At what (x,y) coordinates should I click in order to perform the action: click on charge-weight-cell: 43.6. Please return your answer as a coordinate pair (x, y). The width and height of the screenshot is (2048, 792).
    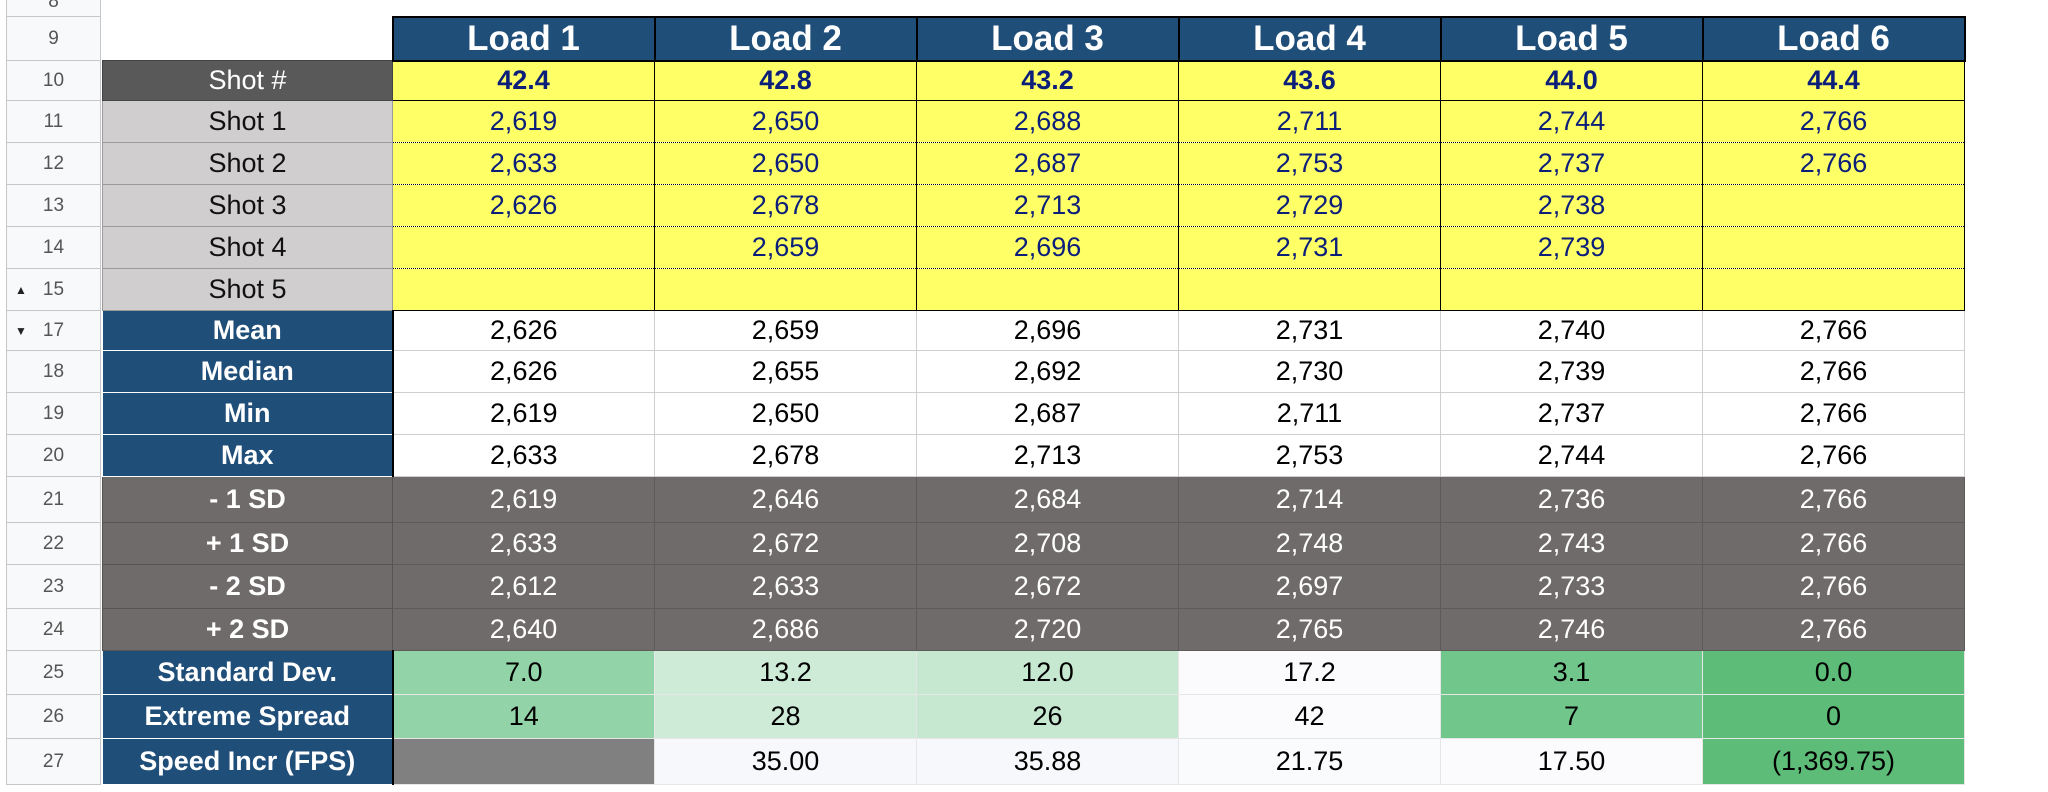
    Looking at the image, I should click on (1309, 80).